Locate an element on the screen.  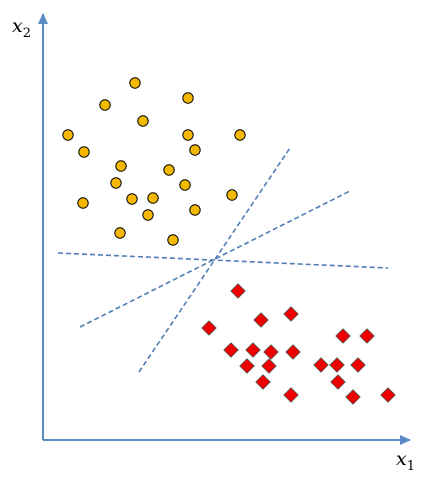
x-axis-label-subscript: 1 is located at coordinates (411, 466).